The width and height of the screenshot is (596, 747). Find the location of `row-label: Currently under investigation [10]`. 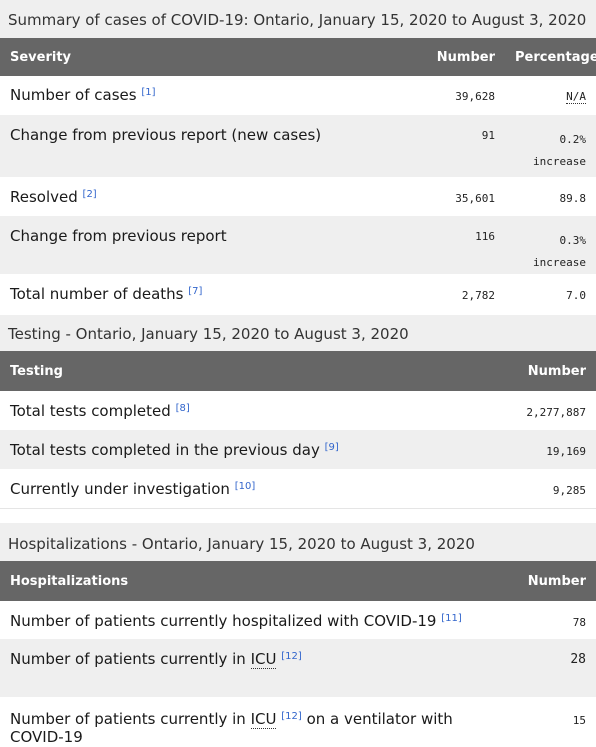

row-label: Currently under investigation [10] is located at coordinates (133, 489).